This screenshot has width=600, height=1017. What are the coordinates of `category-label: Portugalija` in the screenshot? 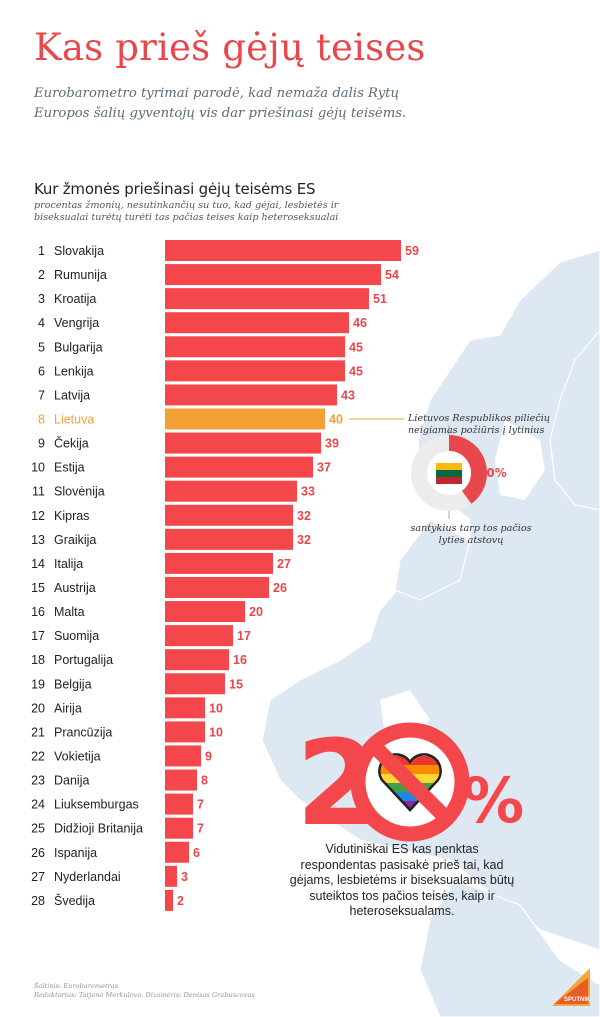 It's located at (83, 660).